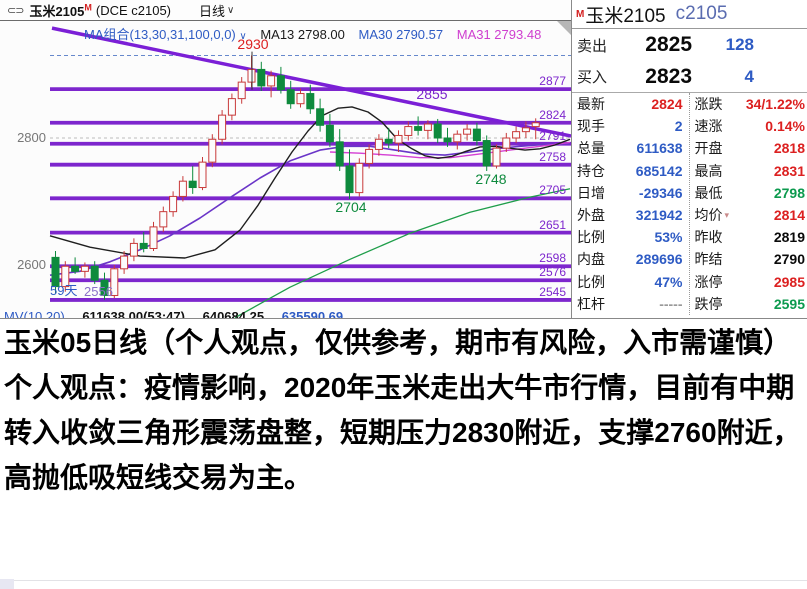 This screenshot has width=807, height=589. I want to click on quote-row: 昨结 2790, so click(748, 259).